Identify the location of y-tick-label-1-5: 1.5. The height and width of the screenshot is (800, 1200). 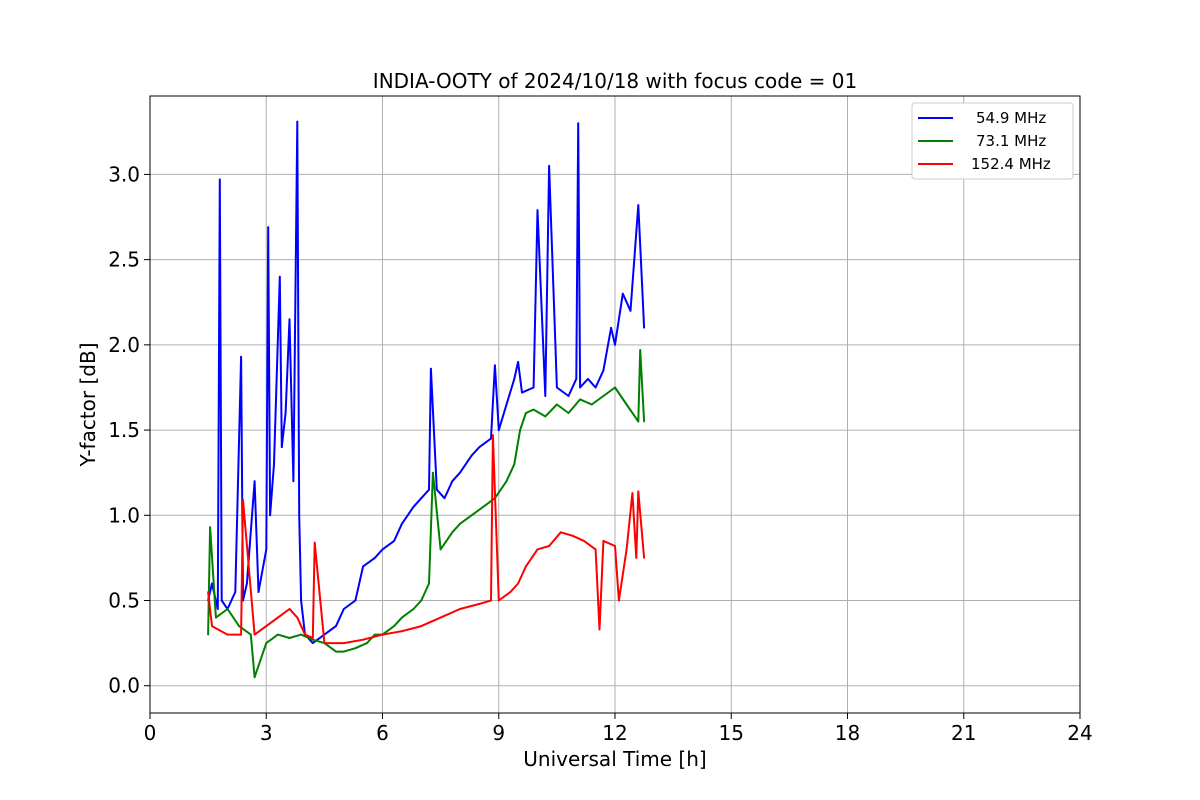
(124, 430).